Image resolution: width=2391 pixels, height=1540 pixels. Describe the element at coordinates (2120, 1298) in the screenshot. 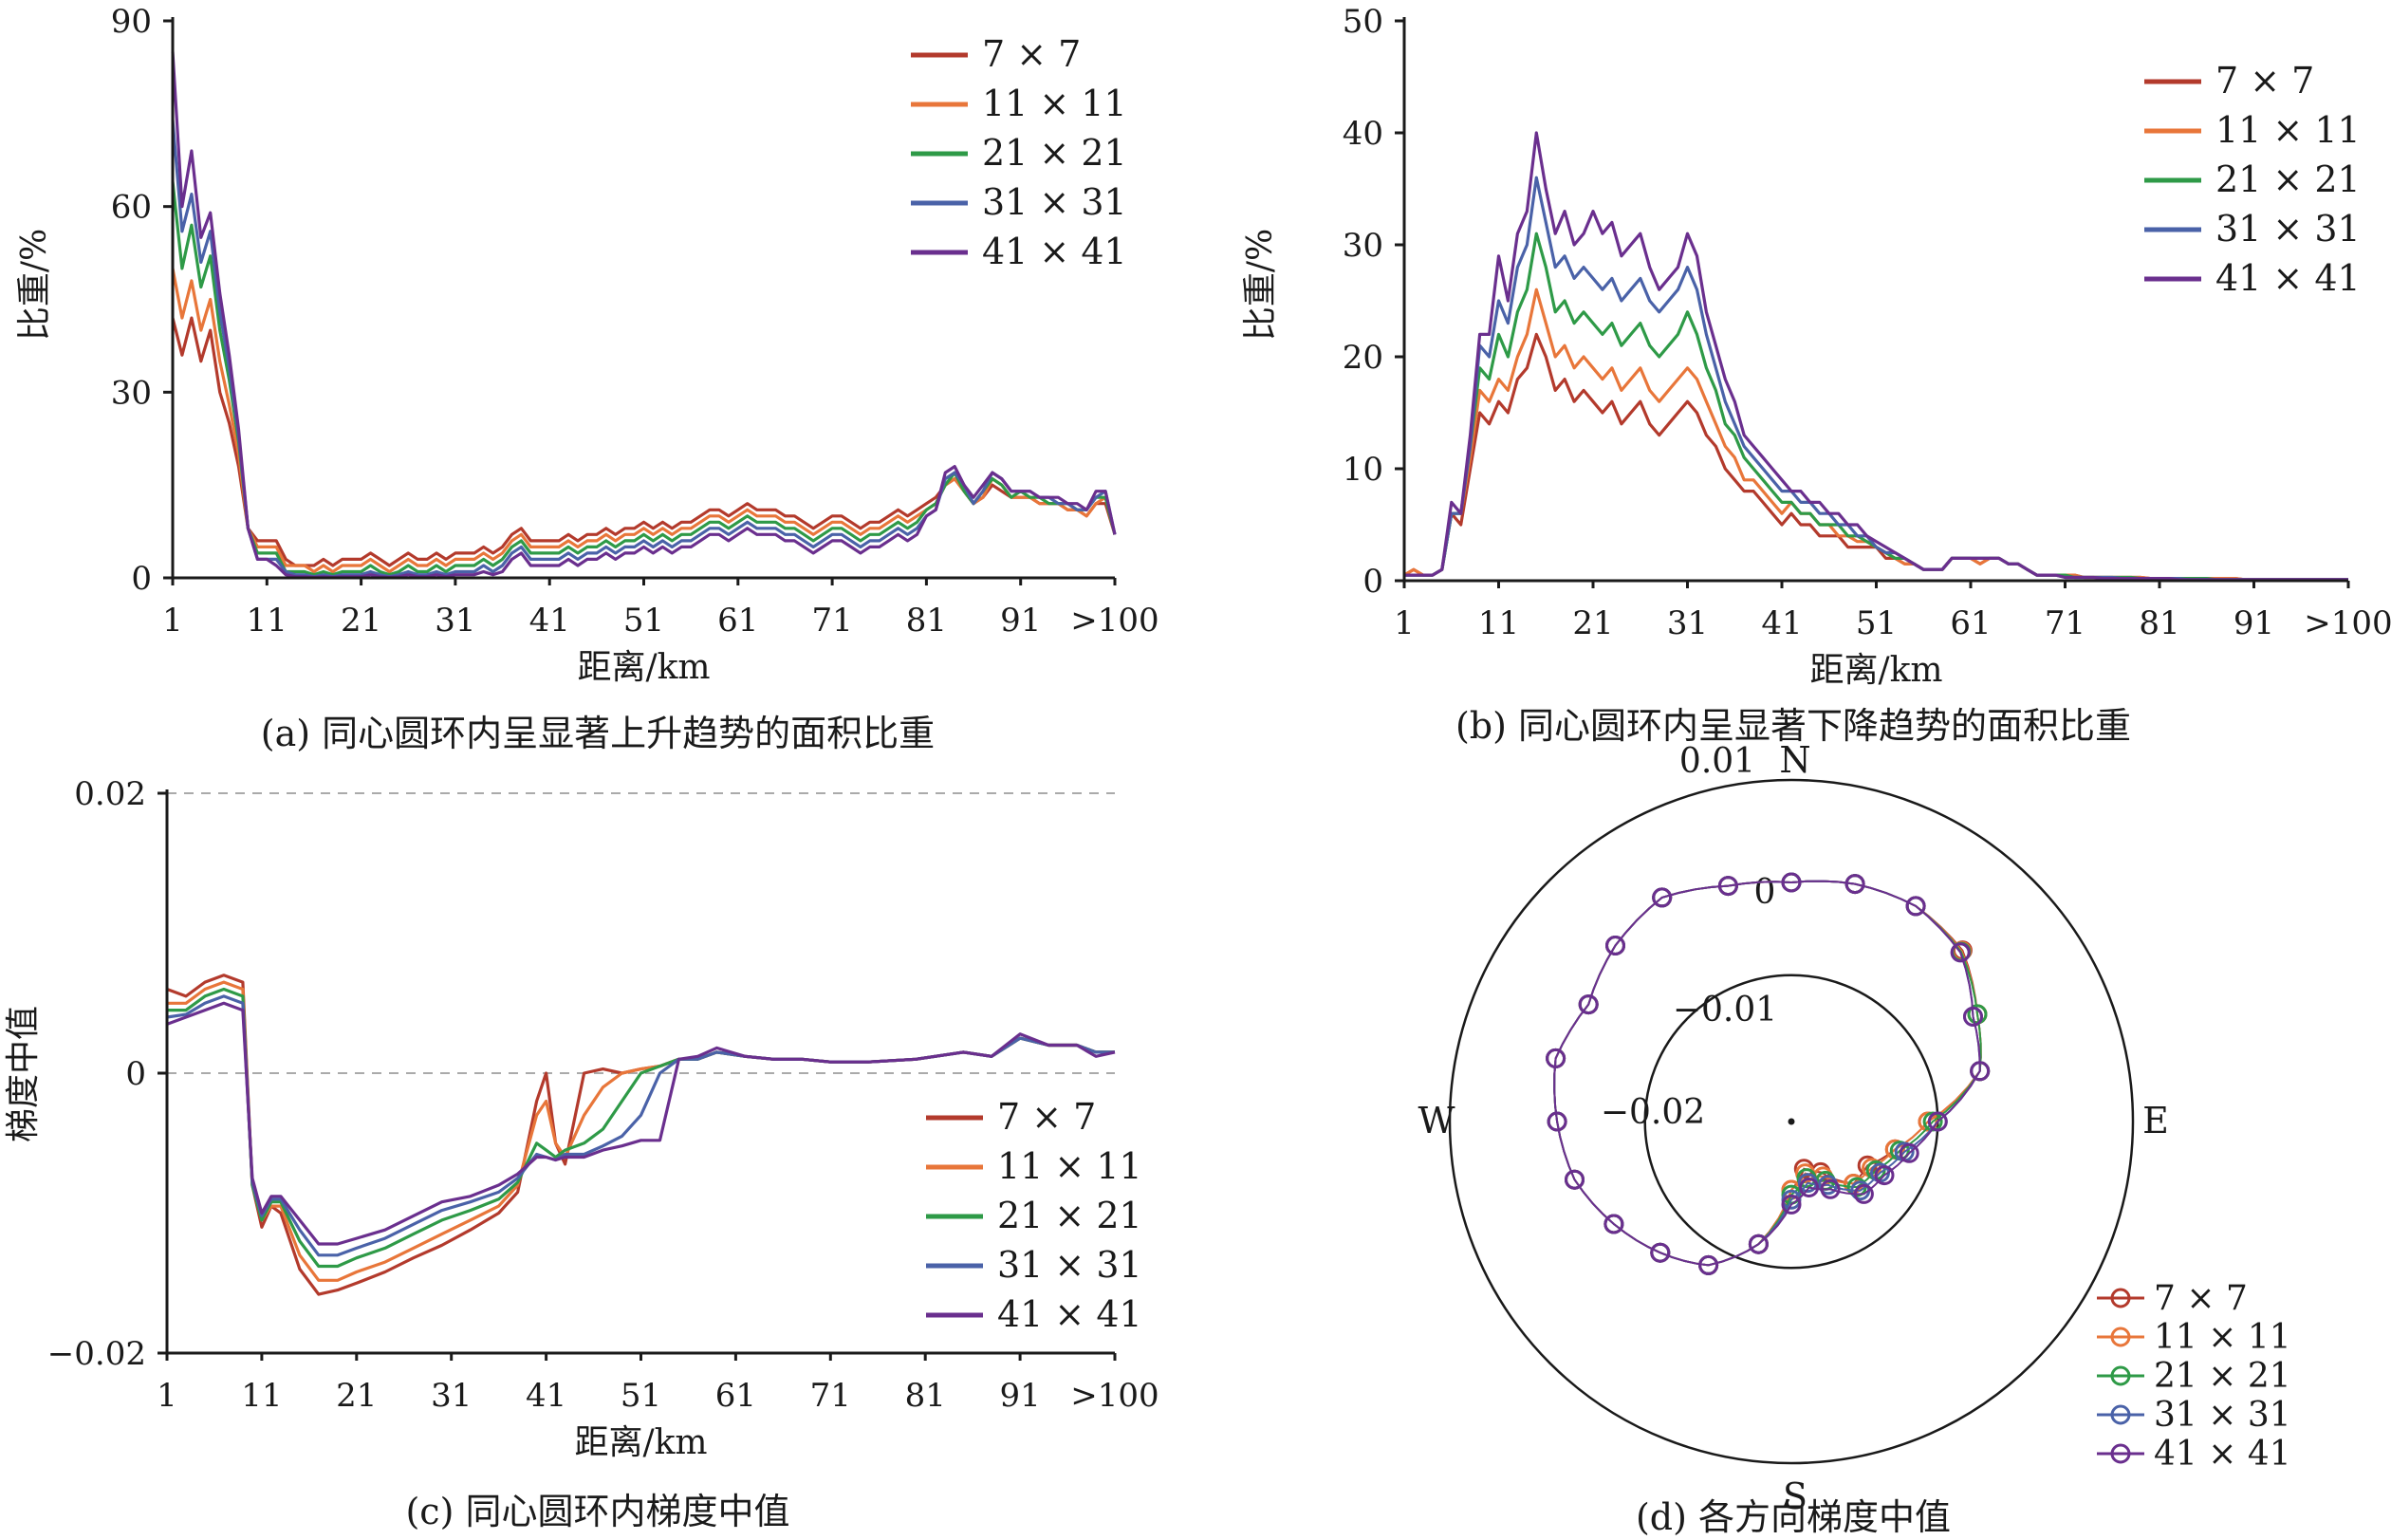

I see `legend-marker-7x7` at that location.